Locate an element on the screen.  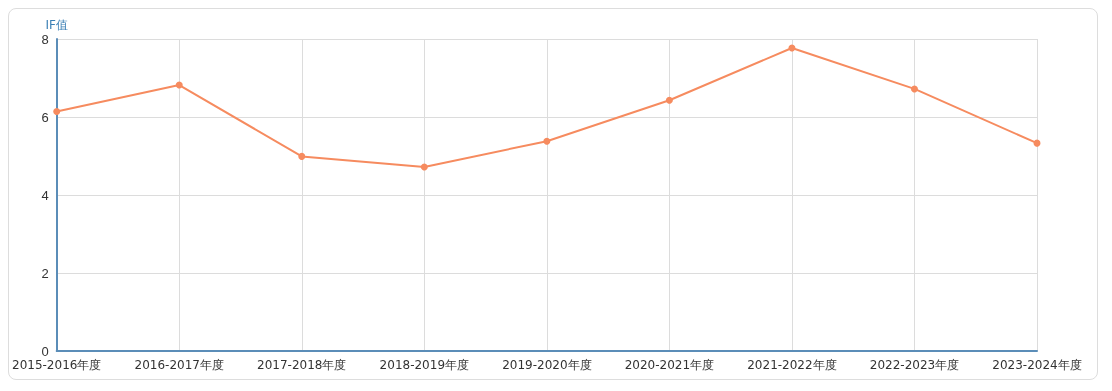
x-tick-label: 2022-2023年度 is located at coordinates (914, 365).